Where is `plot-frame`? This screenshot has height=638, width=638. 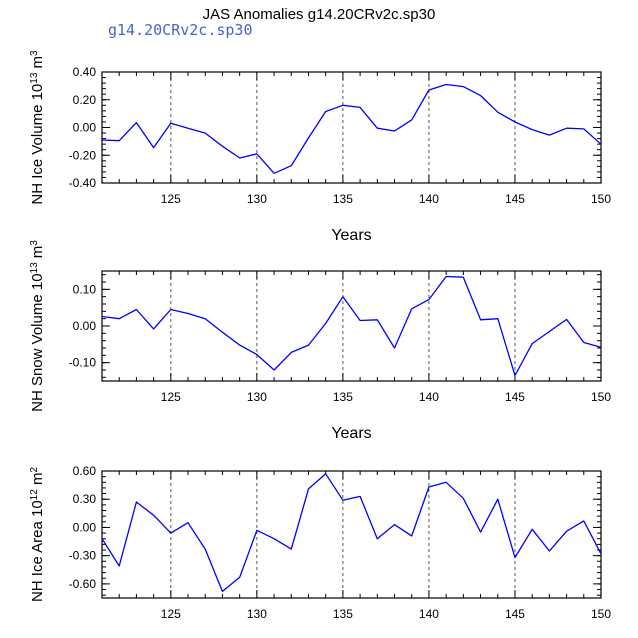
plot-frame is located at coordinates (351, 326).